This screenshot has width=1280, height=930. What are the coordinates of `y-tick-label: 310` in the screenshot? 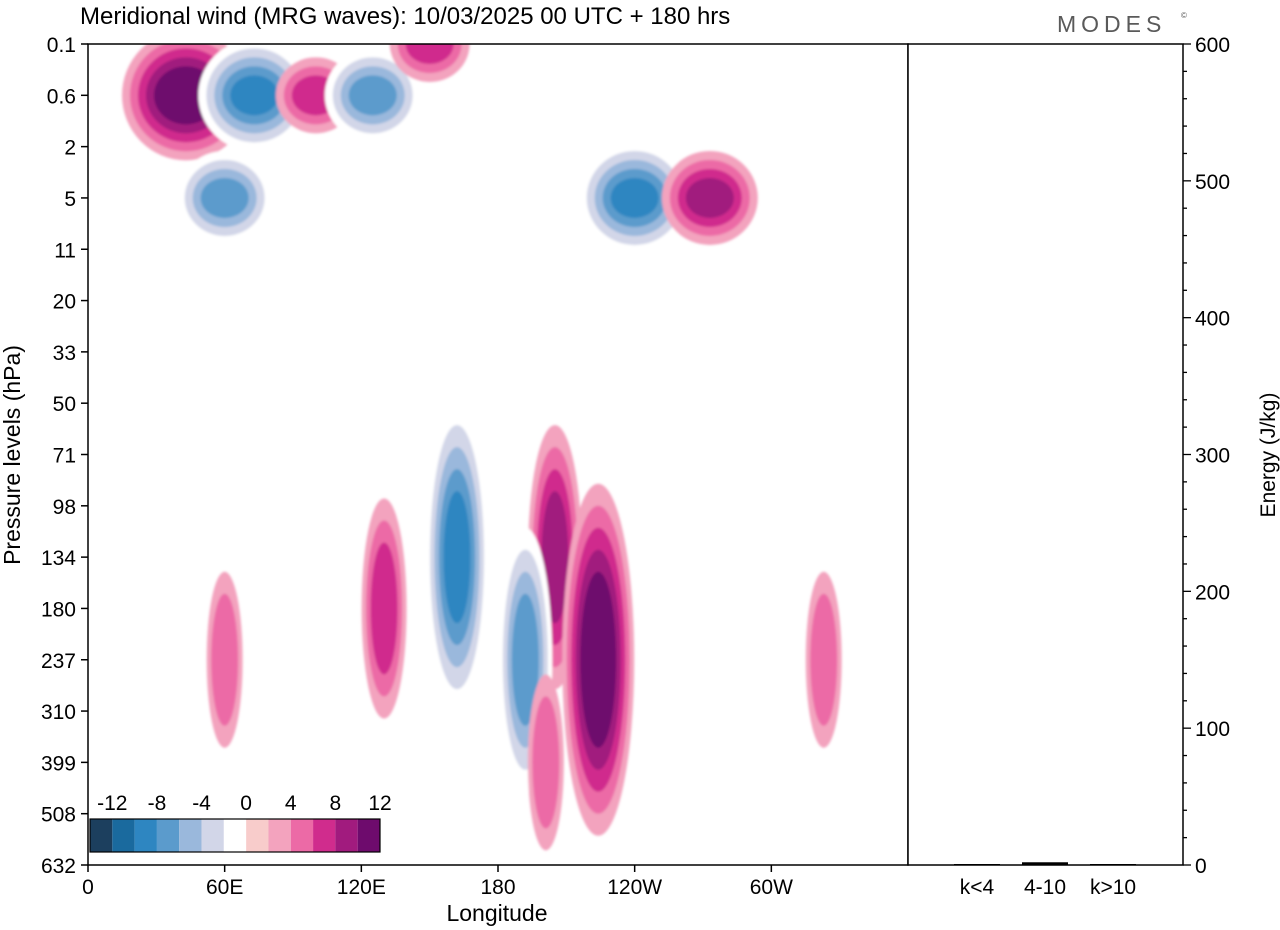 It's located at (58, 712).